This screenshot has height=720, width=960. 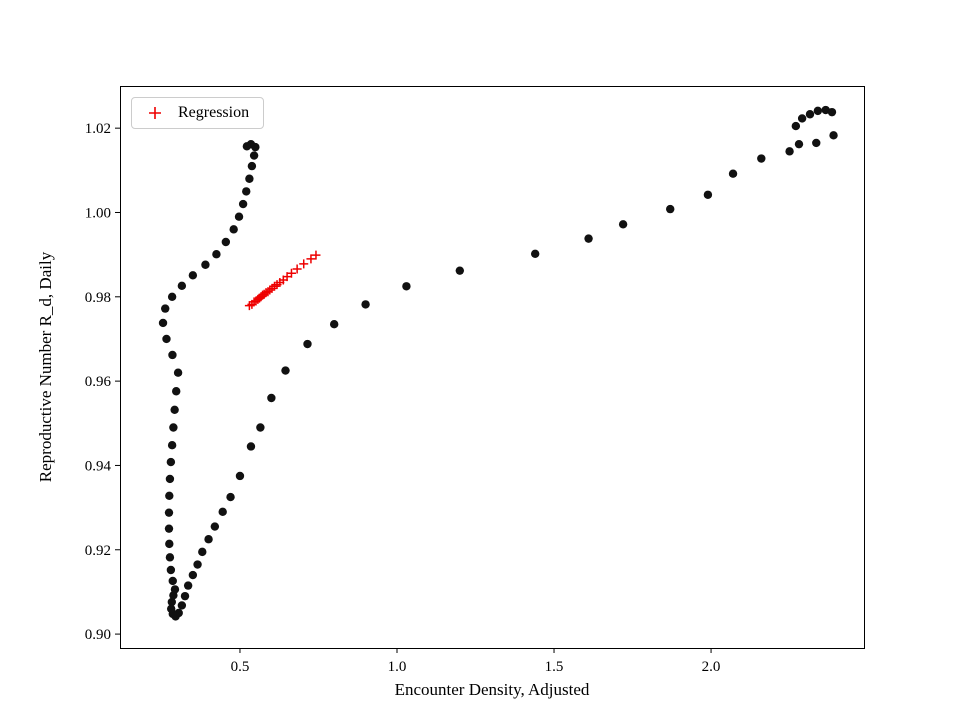 What do you see at coordinates (98, 466) in the screenshot?
I see `y-tick-label: 0.94` at bounding box center [98, 466].